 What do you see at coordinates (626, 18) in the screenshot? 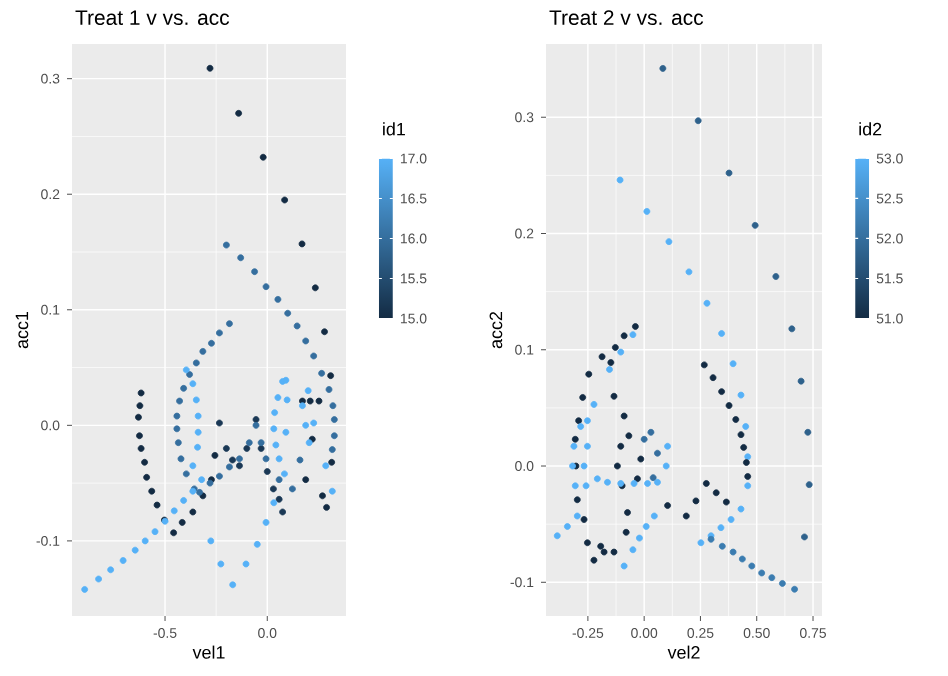
I see `chart-title: Treat 2 v vs. acc` at bounding box center [626, 18].